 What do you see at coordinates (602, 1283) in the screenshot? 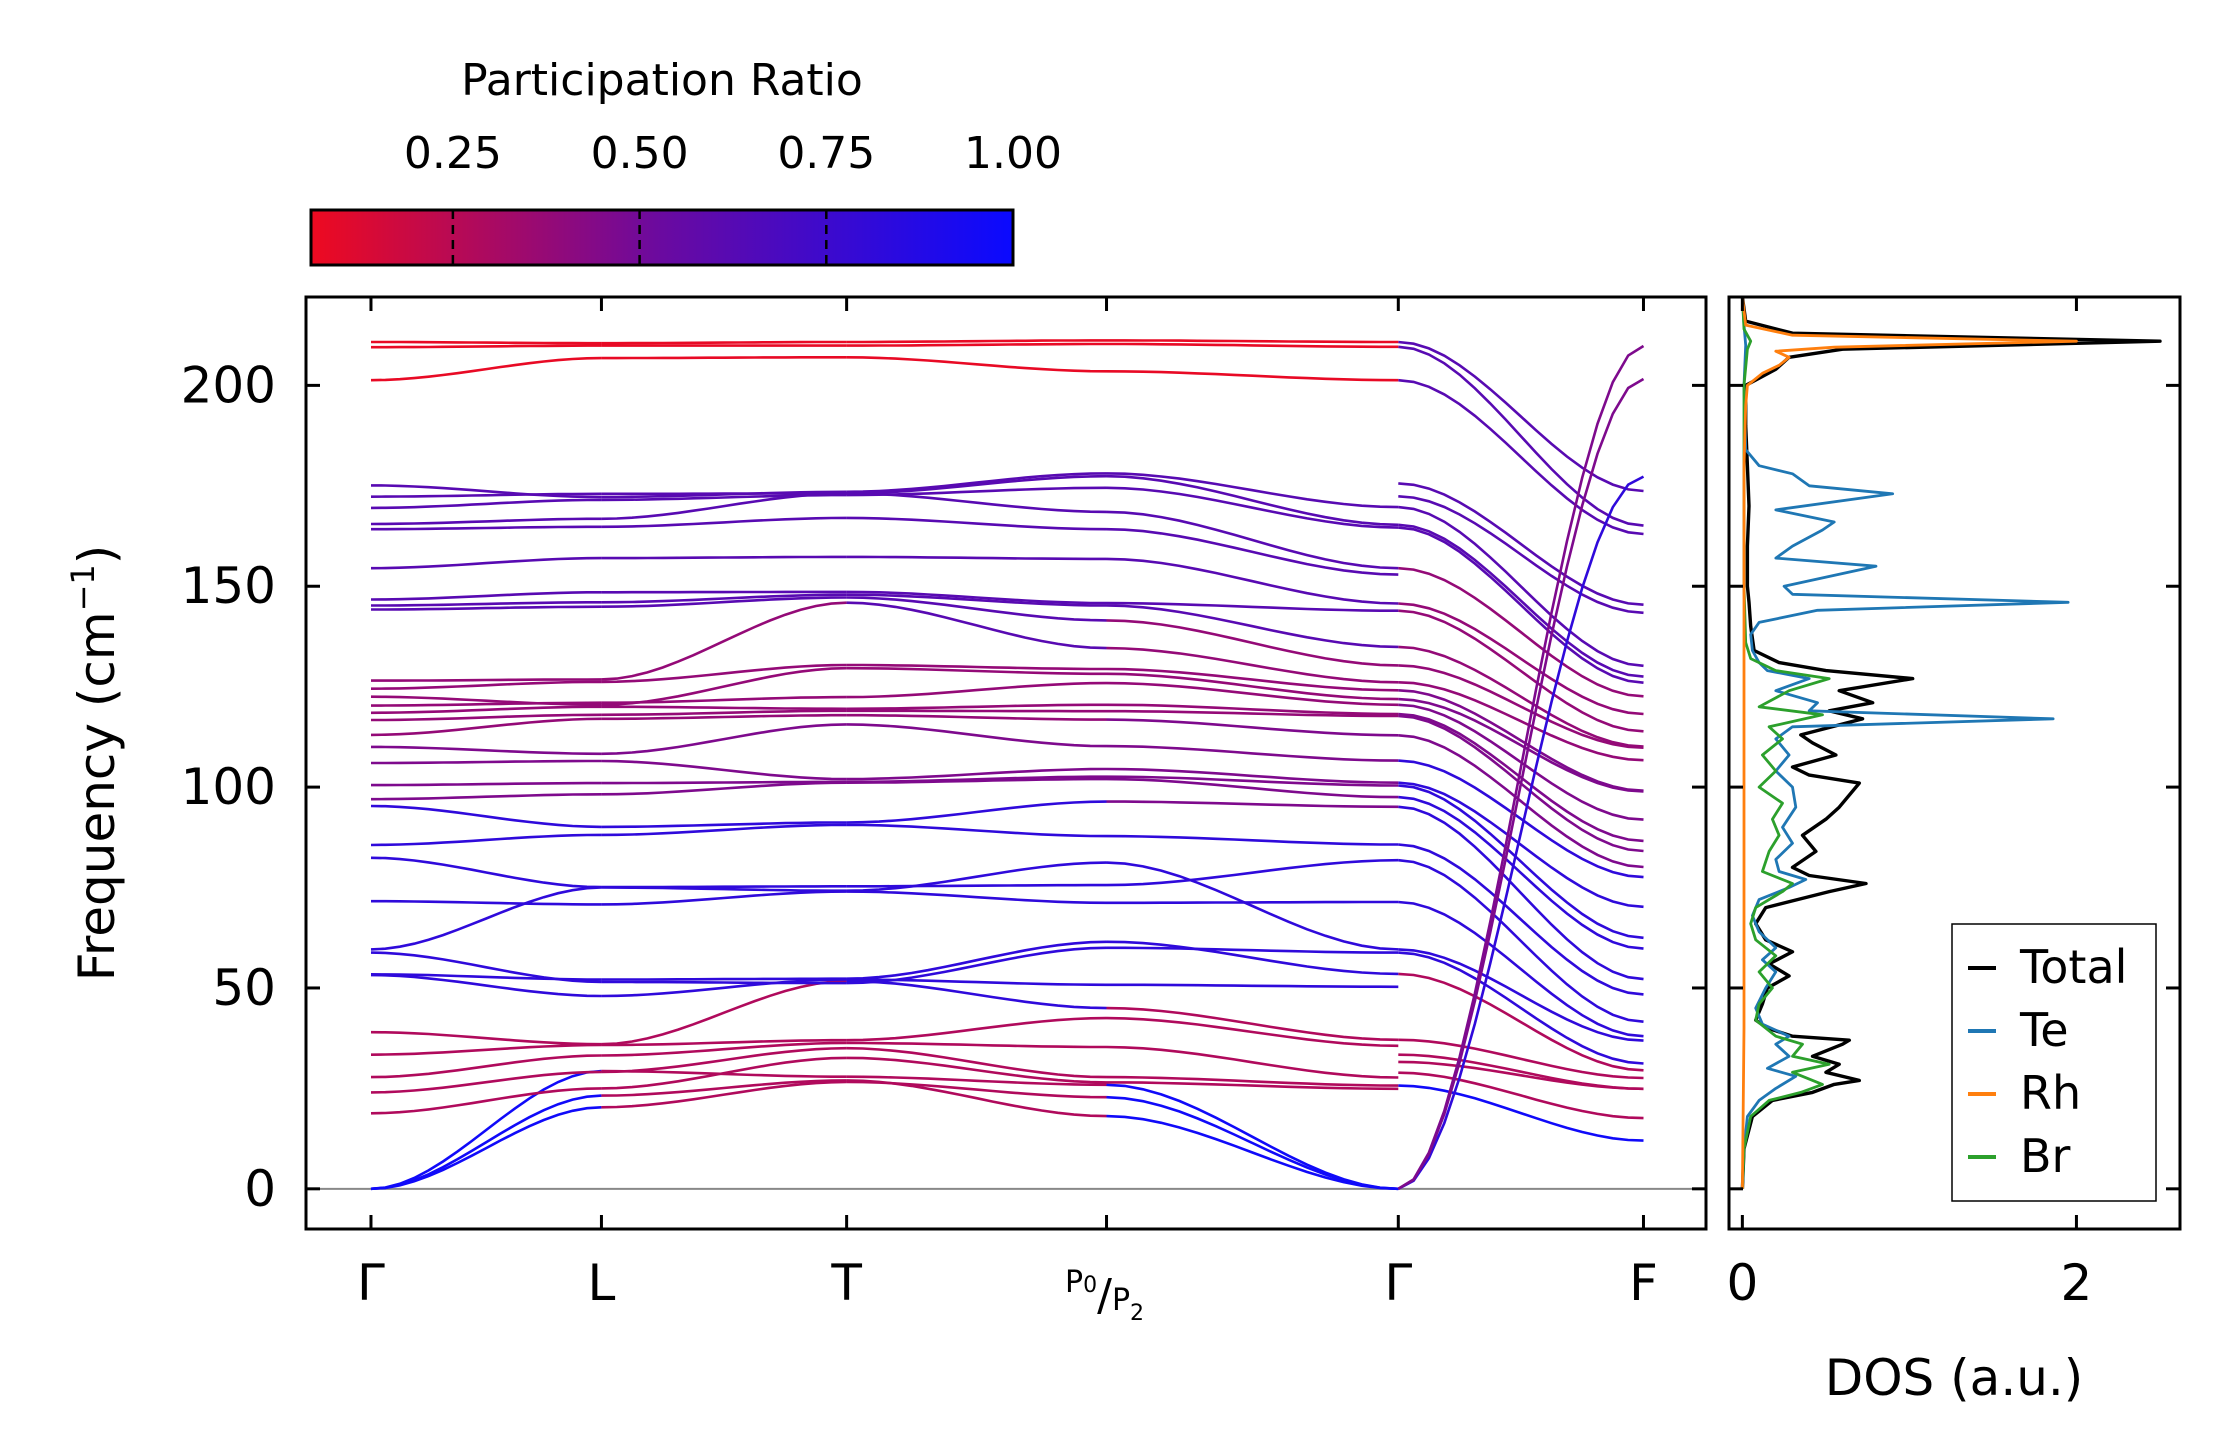
I see `band-x-tick-label: L` at bounding box center [602, 1283].